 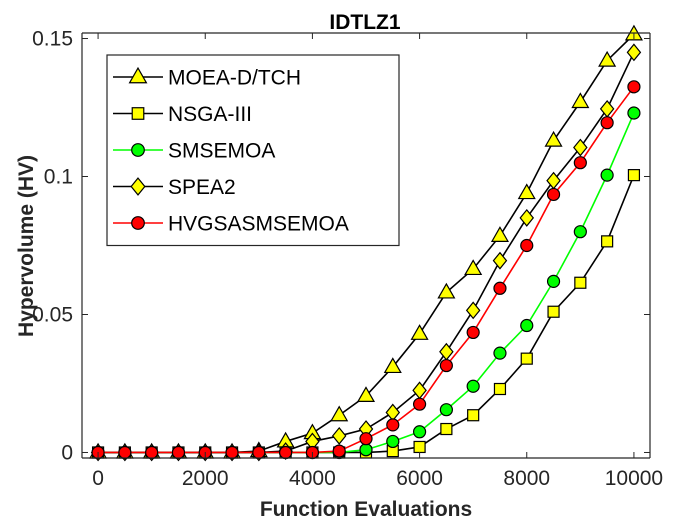 What do you see at coordinates (634, 478) in the screenshot?
I see `x-tick-label: 10000` at bounding box center [634, 478].